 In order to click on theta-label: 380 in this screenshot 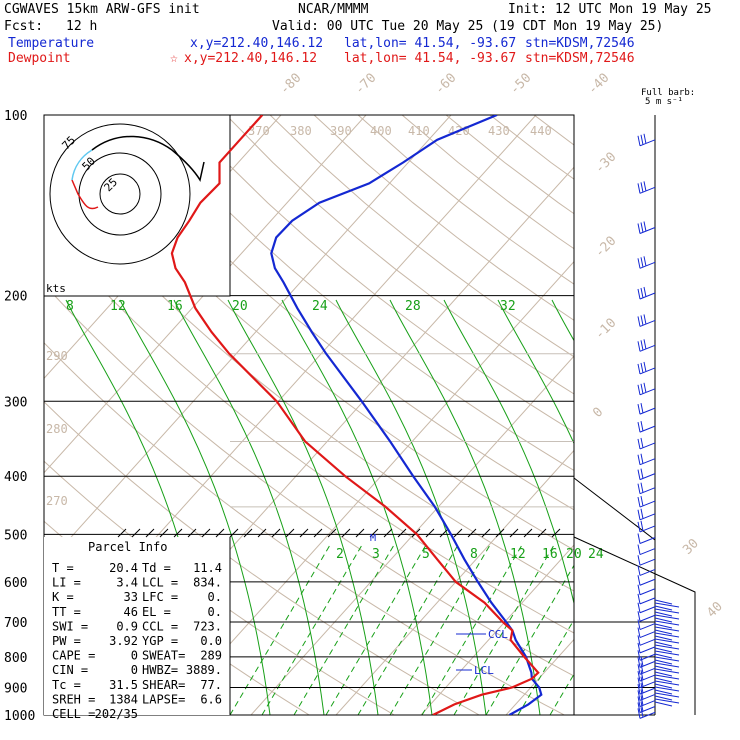, I will do `click(301, 131)`.